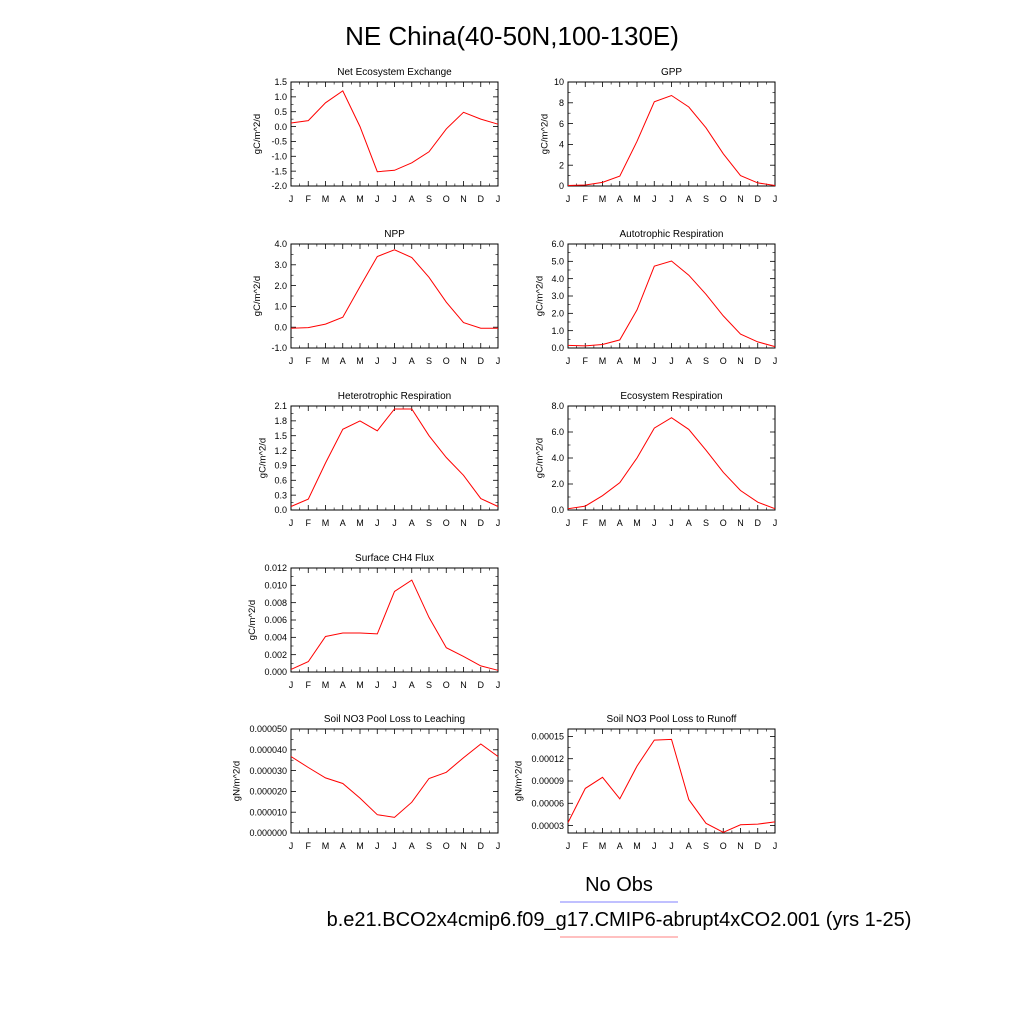  What do you see at coordinates (268, 729) in the screenshot?
I see `y-tick-label: 0.000050` at bounding box center [268, 729].